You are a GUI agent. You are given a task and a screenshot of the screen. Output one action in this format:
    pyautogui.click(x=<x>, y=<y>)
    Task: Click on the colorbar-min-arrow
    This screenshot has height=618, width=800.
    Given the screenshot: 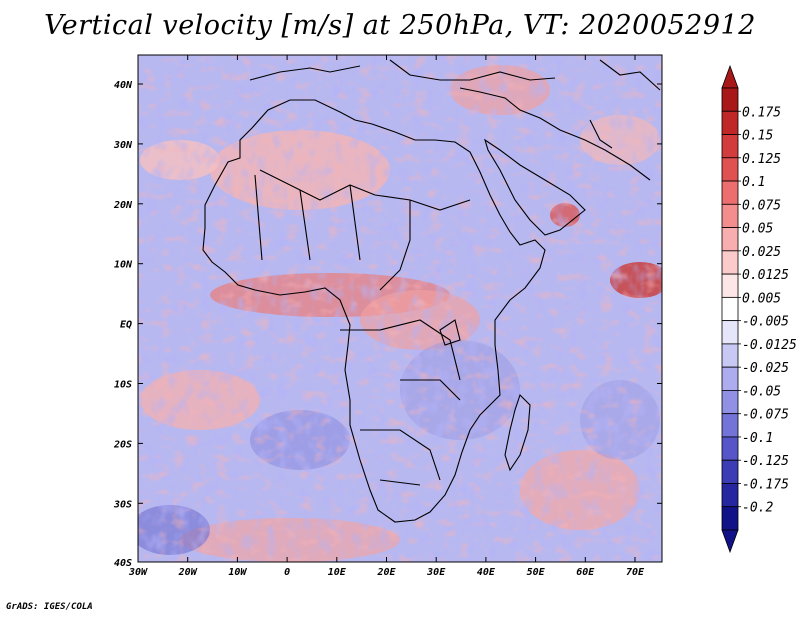 What is the action you would take?
    pyautogui.click(x=730, y=541)
    